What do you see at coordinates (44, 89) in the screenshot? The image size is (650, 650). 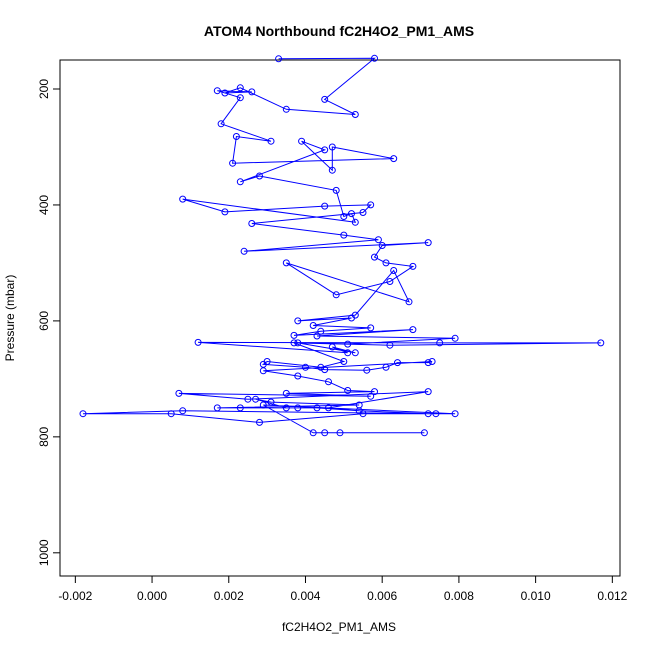 I see `y-tick-label: 200` at bounding box center [44, 89].